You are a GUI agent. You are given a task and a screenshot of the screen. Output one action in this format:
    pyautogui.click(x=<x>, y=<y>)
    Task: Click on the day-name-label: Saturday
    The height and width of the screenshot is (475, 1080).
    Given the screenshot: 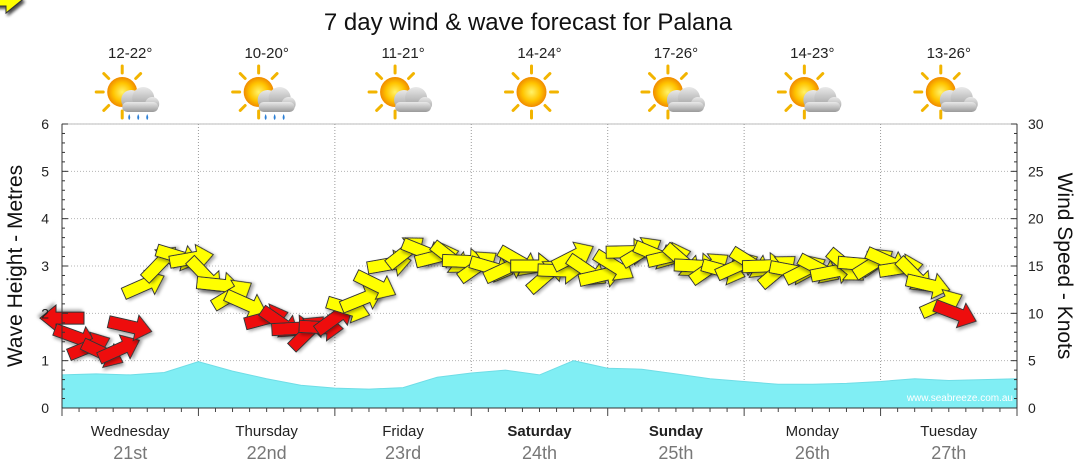 What is the action you would take?
    pyautogui.click(x=539, y=431)
    